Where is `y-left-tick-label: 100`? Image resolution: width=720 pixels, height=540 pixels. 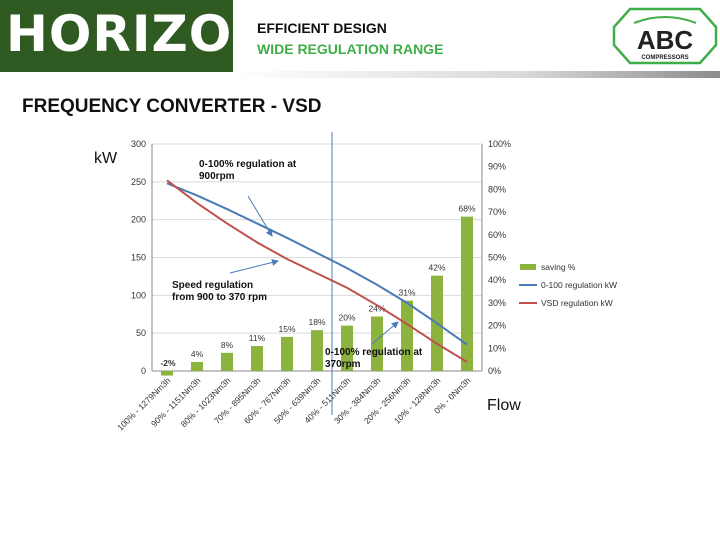 y-left-tick-label: 100 is located at coordinates (138, 295).